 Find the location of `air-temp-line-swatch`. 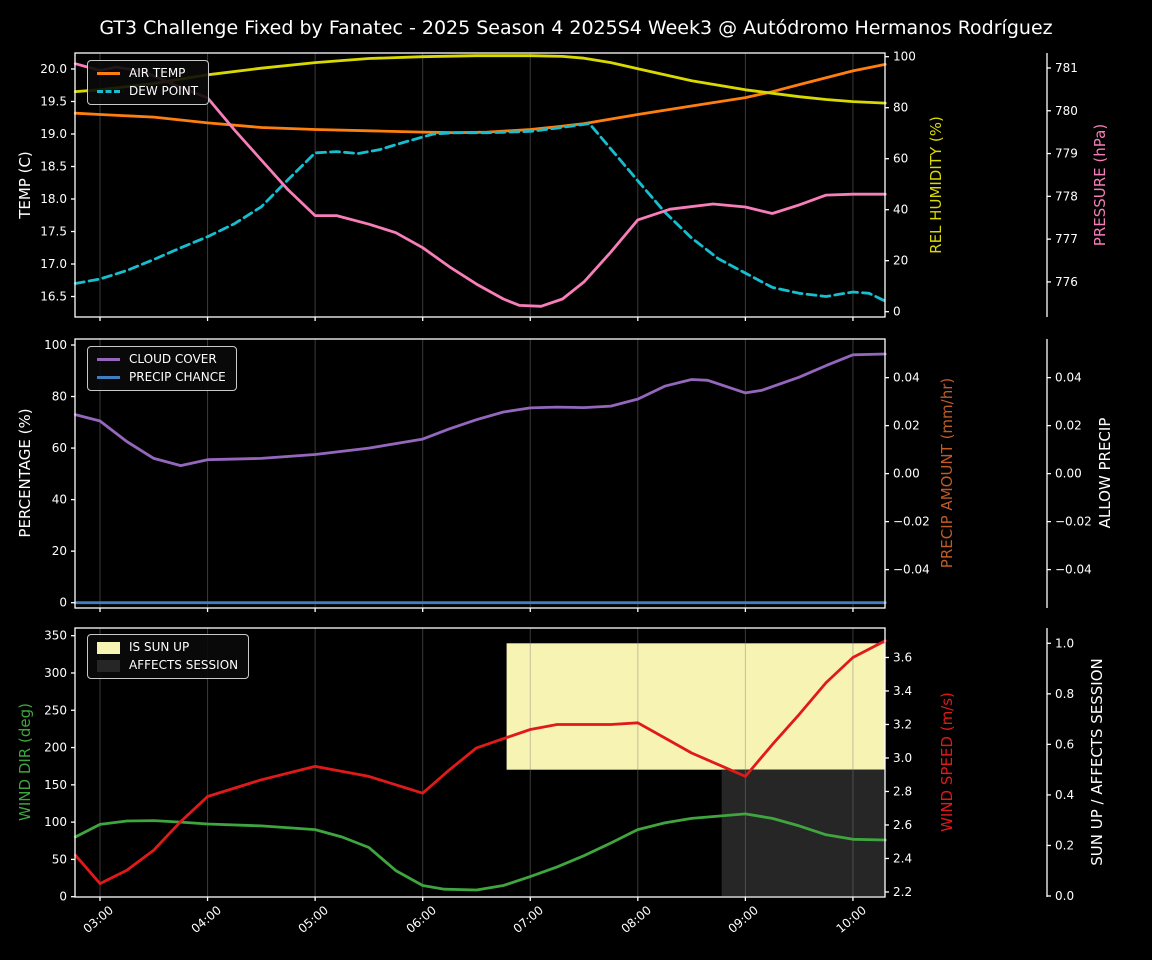

air-temp-line-swatch is located at coordinates (108, 74).